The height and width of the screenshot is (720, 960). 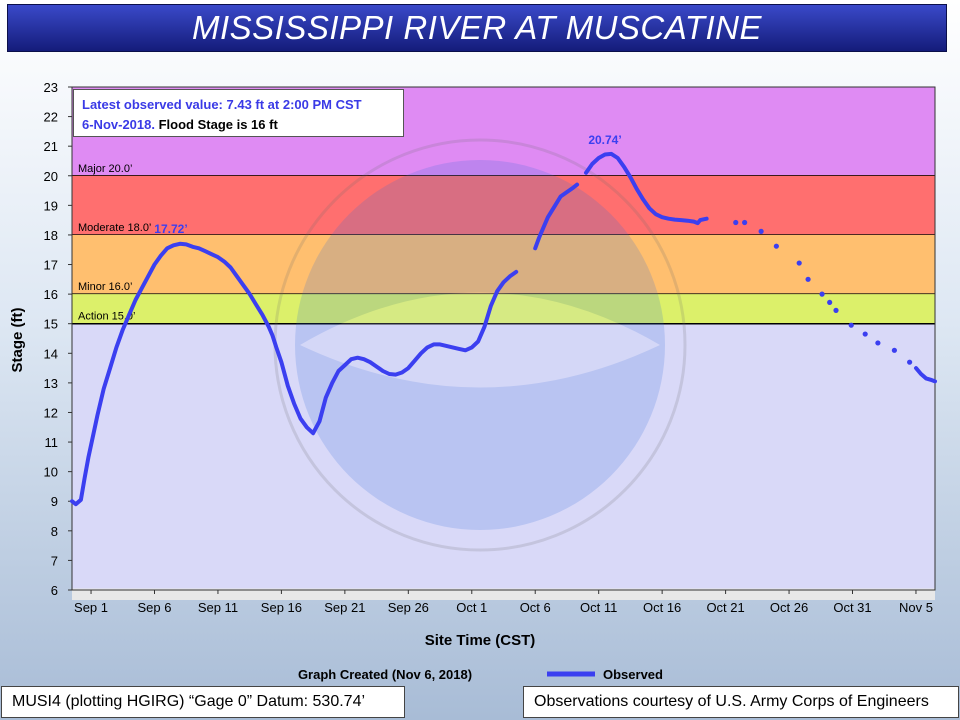 I want to click on y-tick-label: 7, so click(x=54, y=560).